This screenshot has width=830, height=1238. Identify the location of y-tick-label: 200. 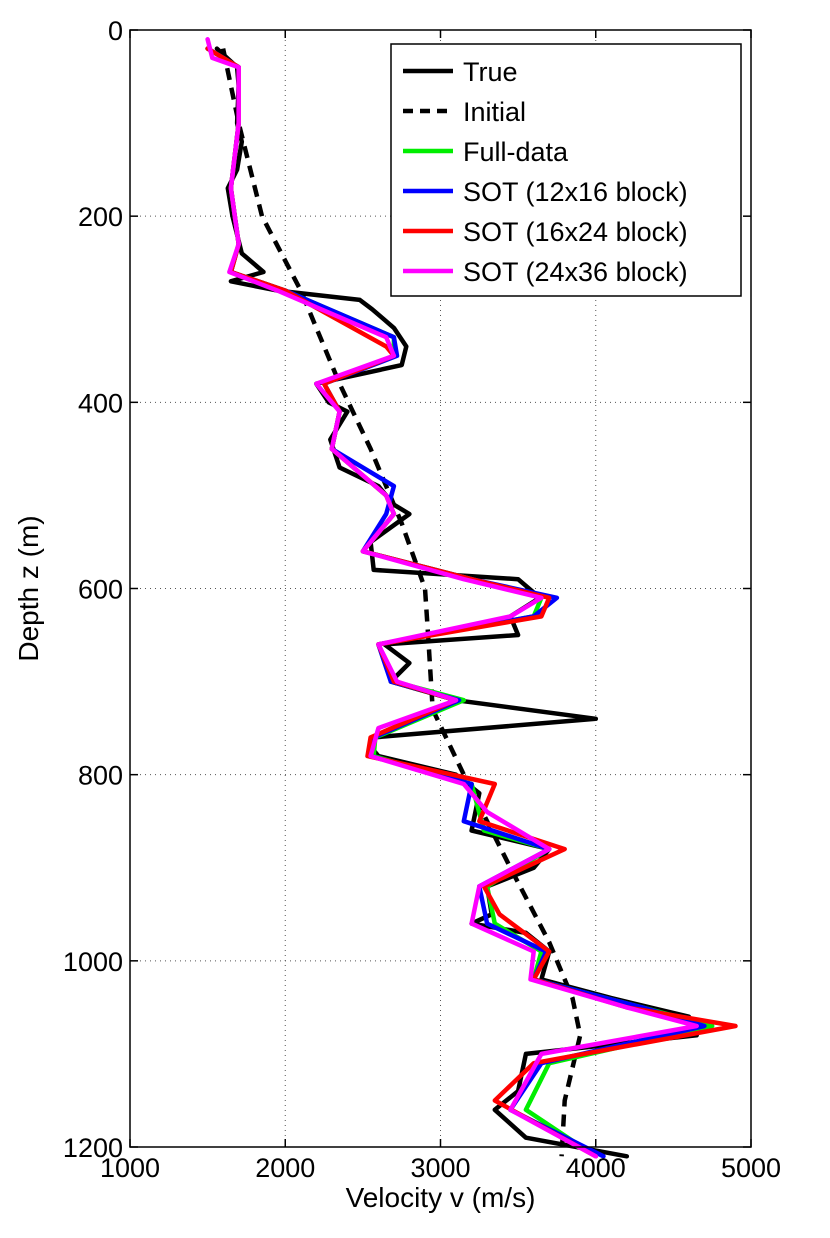
(100, 217).